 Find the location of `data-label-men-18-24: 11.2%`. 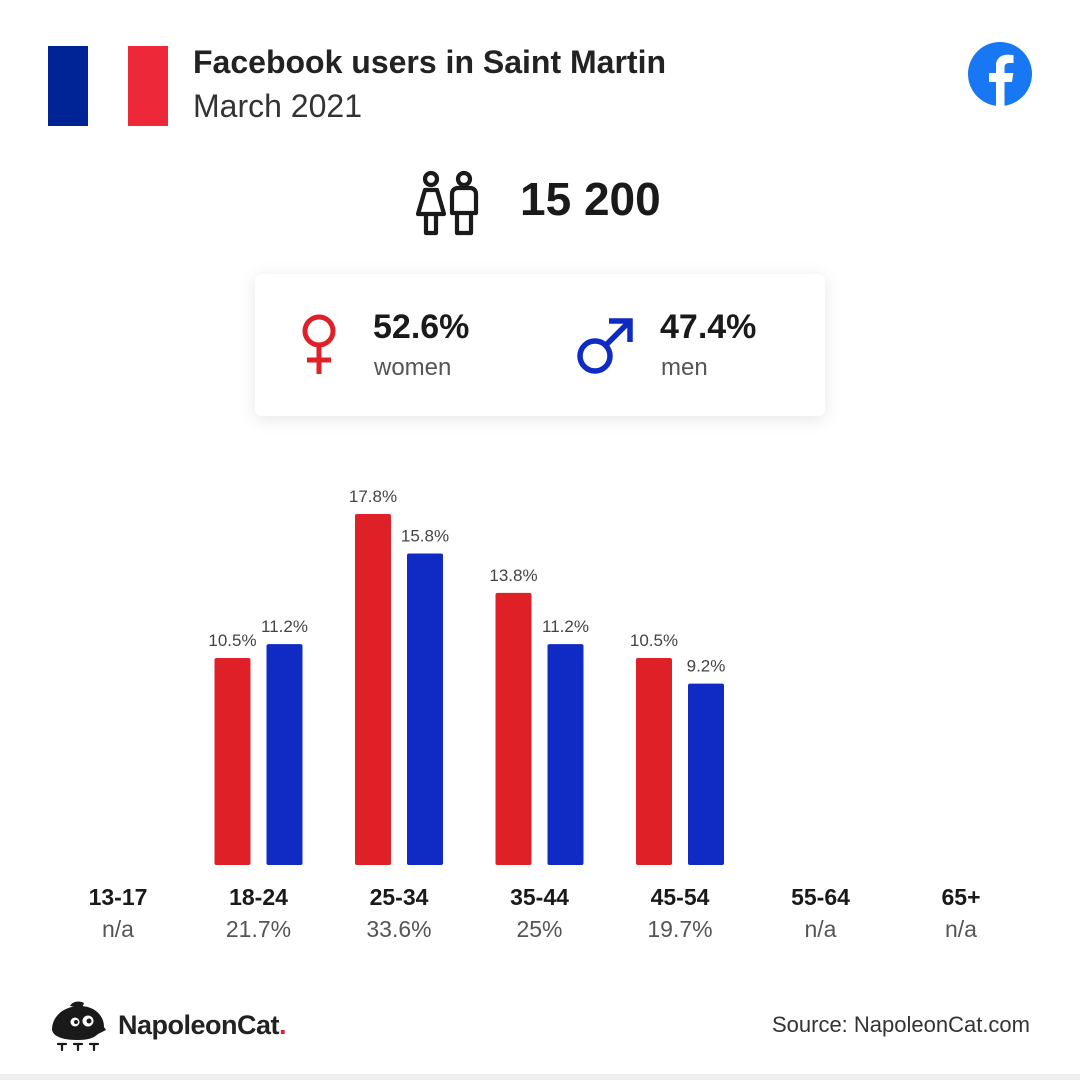

data-label-men-18-24: 11.2% is located at coordinates (284, 626).